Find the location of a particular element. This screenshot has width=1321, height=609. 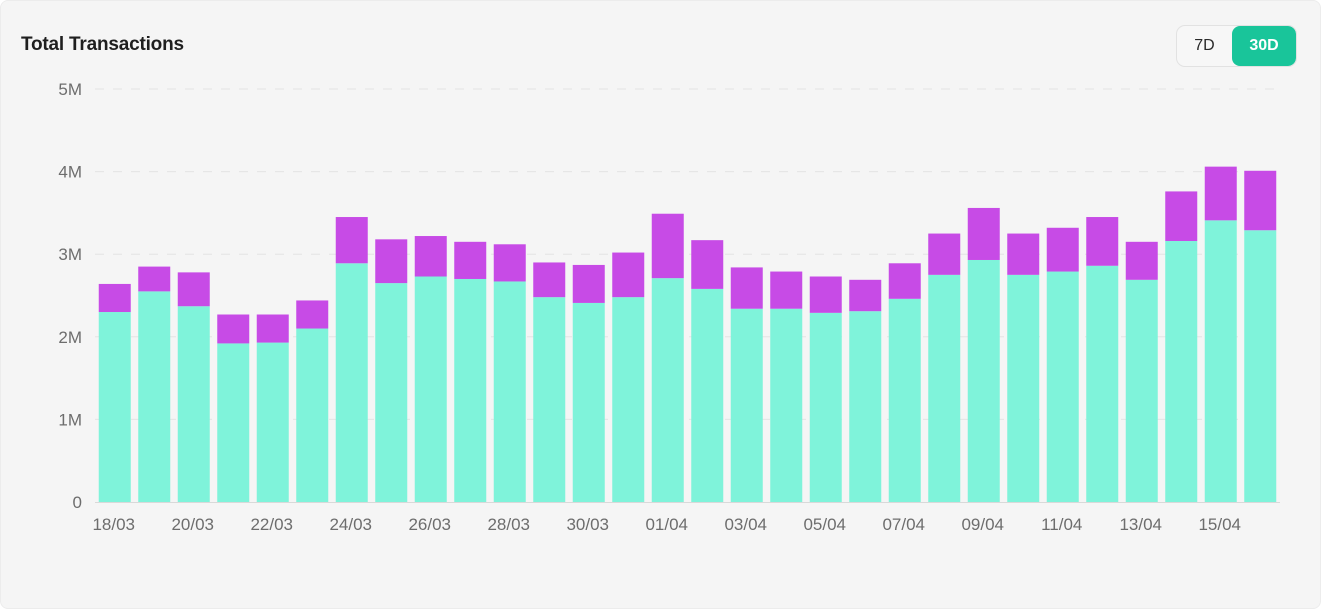

chart-title: Total Transactions is located at coordinates (102, 44).